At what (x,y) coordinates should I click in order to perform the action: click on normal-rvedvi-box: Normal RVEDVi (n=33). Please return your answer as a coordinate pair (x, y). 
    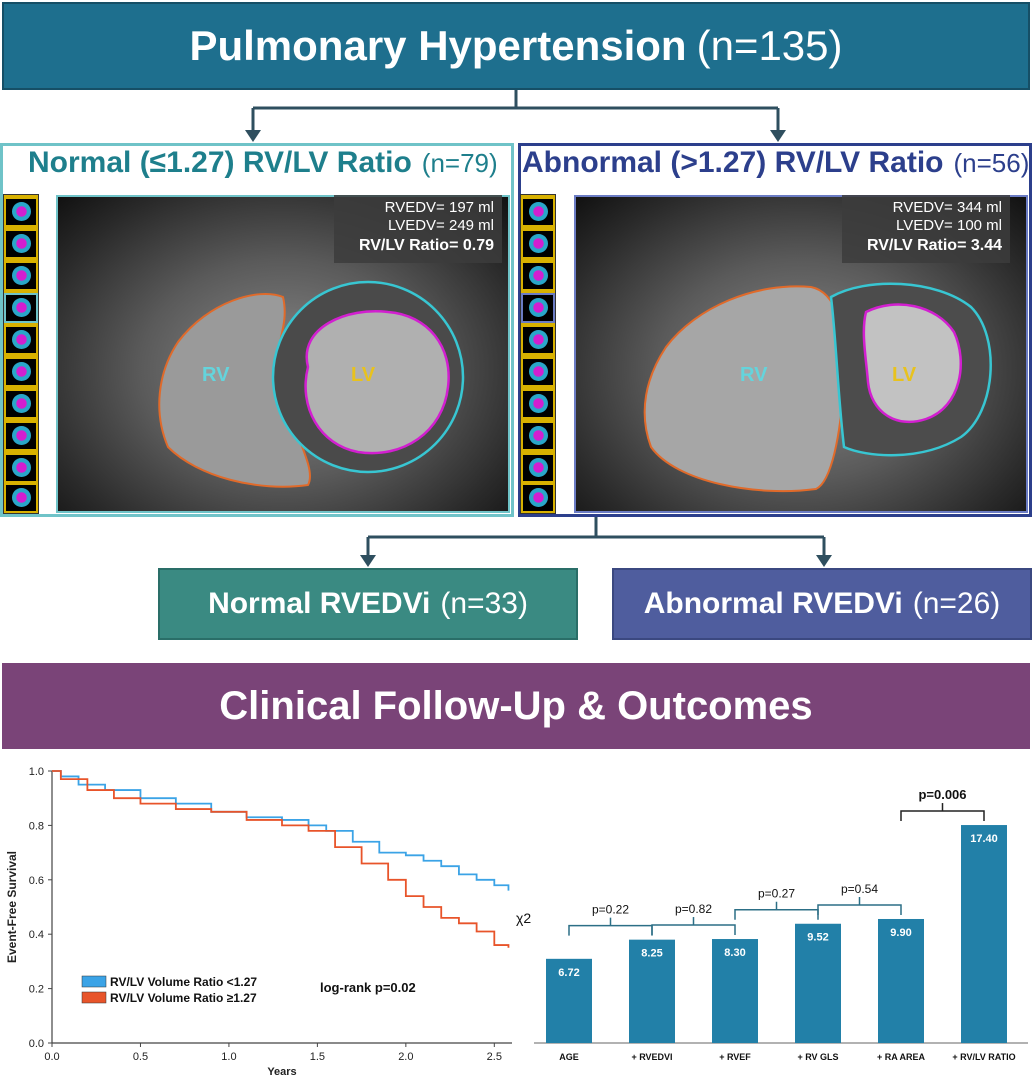
    Looking at the image, I should click on (368, 604).